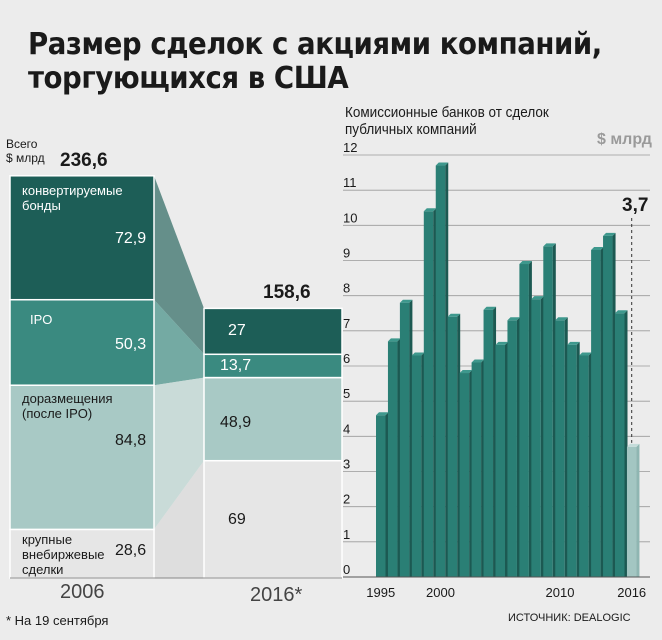 Image resolution: width=662 pixels, height=640 pixels. I want to click on value-2006-block: 28,6, so click(131, 550).